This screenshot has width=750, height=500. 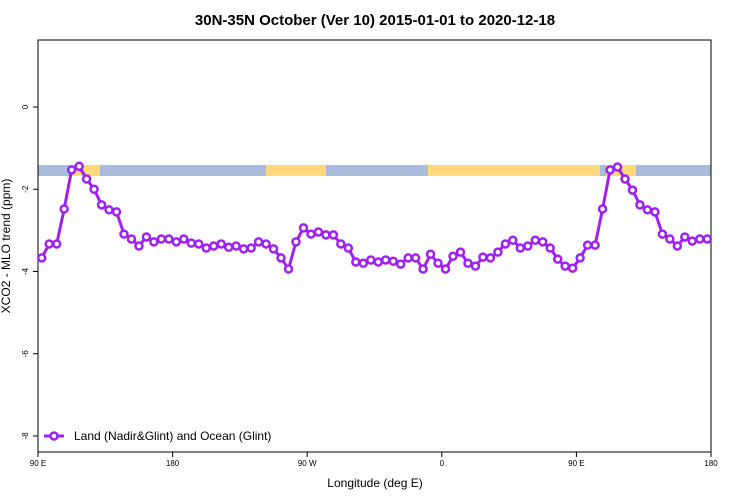 What do you see at coordinates (172, 436) in the screenshot?
I see `legend-label: Land (Nadir&Glint) and Ocean (Glint)` at bounding box center [172, 436].